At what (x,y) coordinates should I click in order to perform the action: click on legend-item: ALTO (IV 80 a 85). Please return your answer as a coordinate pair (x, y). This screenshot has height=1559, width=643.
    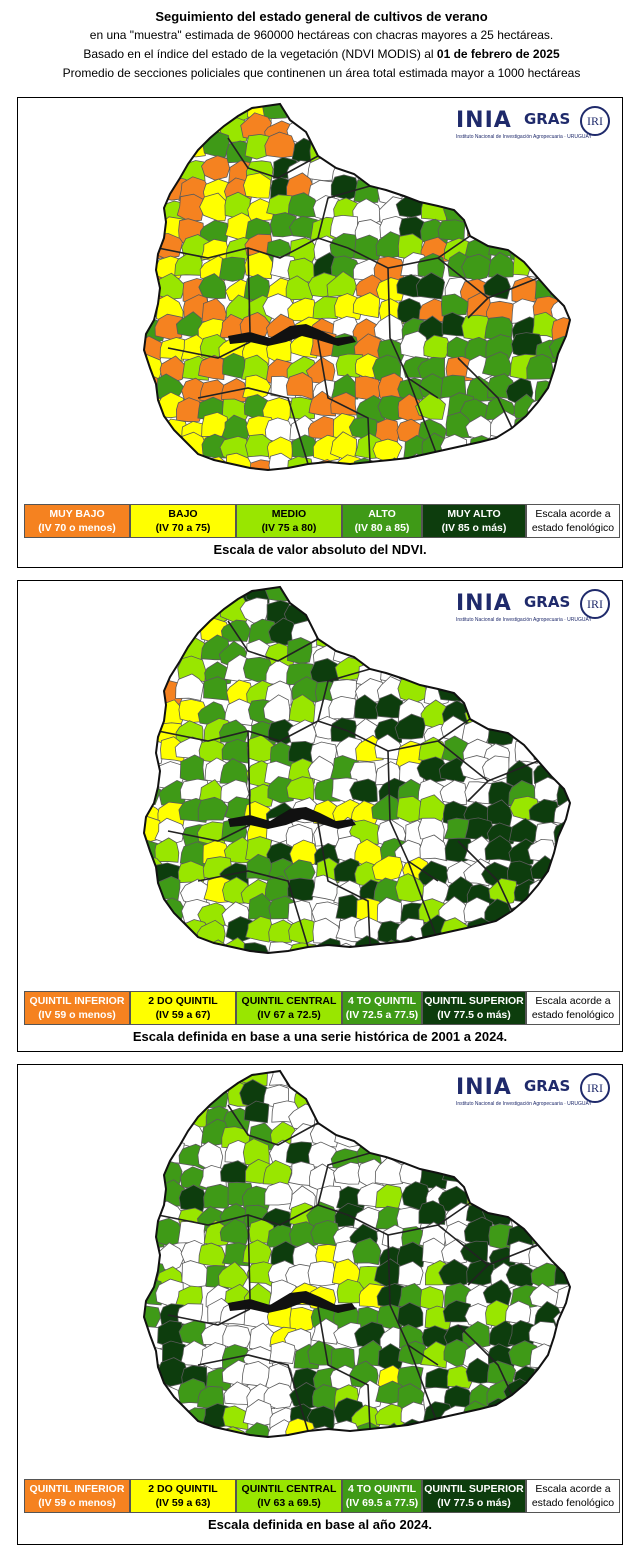
    Looking at the image, I should click on (382, 521).